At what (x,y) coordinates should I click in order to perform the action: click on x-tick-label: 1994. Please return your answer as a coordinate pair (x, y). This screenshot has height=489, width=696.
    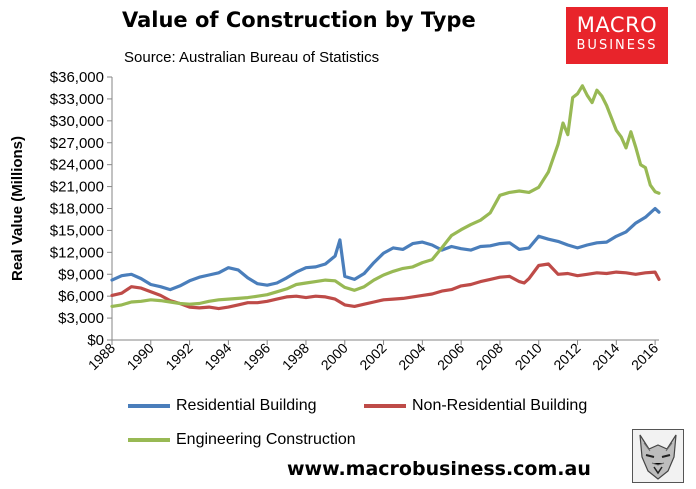
    Looking at the image, I should click on (217, 356).